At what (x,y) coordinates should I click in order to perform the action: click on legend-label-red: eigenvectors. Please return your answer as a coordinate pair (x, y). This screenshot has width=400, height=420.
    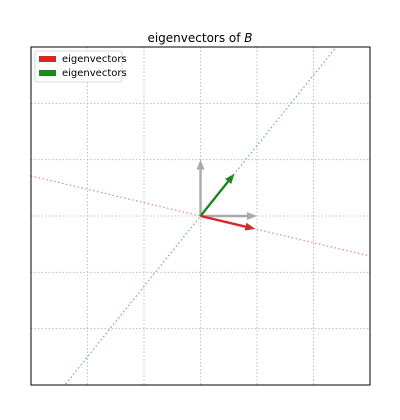
    Looking at the image, I should click on (94, 59).